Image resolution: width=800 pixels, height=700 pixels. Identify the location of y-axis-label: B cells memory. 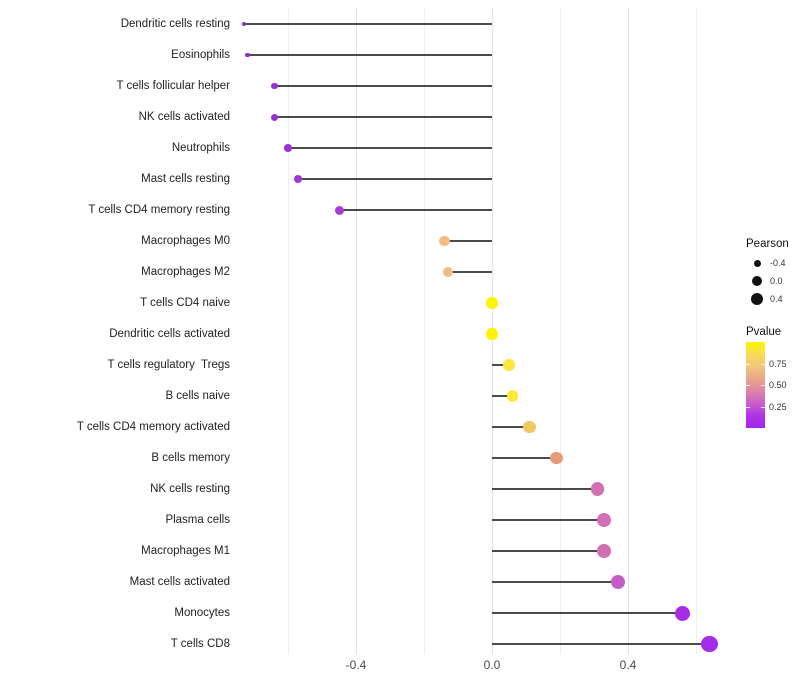
(190, 458).